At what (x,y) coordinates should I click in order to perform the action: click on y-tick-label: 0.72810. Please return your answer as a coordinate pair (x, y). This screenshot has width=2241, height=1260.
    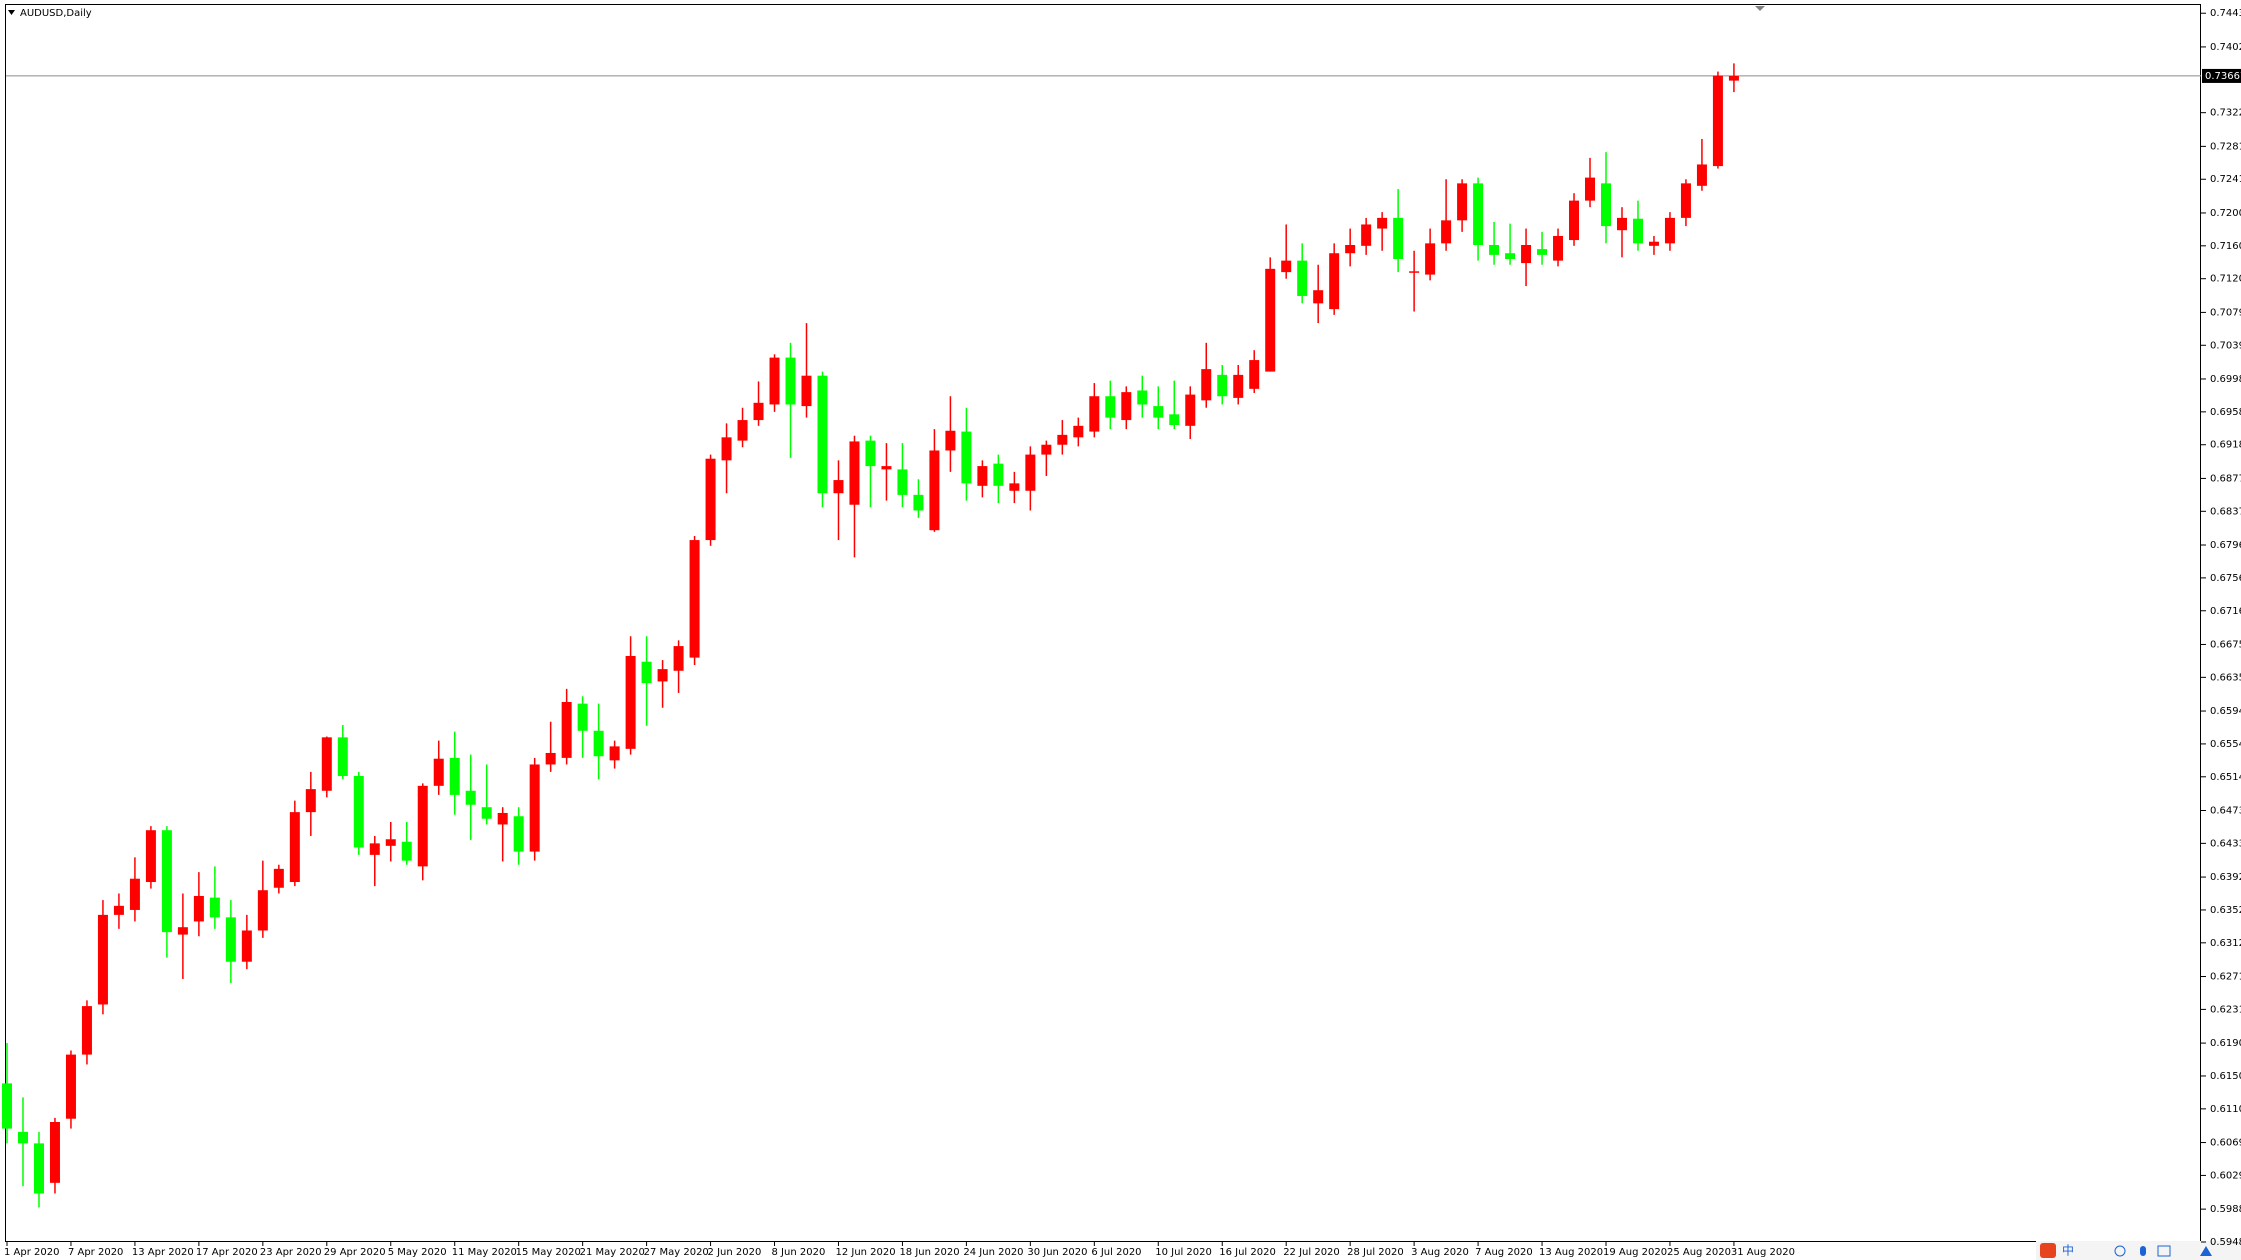
    Looking at the image, I should click on (2225, 146).